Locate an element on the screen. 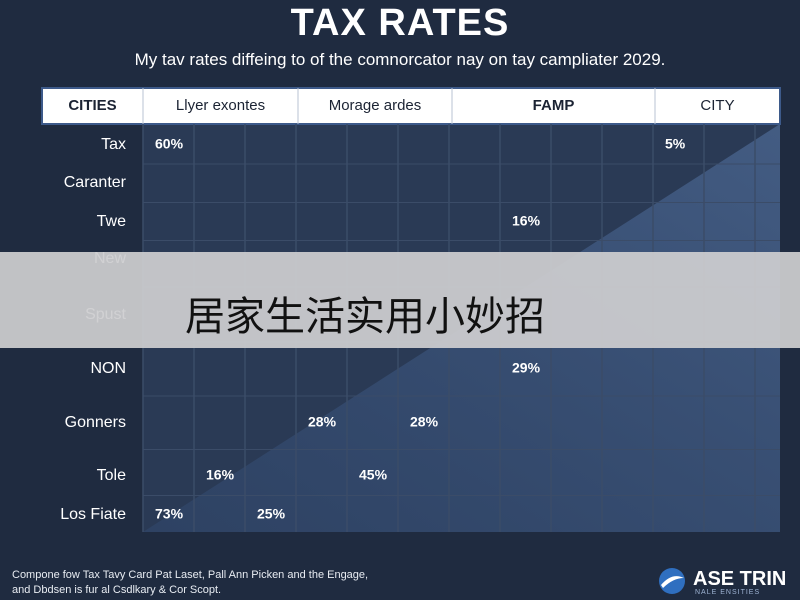 The height and width of the screenshot is (600, 800). column-header: CITY is located at coordinates (717, 105).